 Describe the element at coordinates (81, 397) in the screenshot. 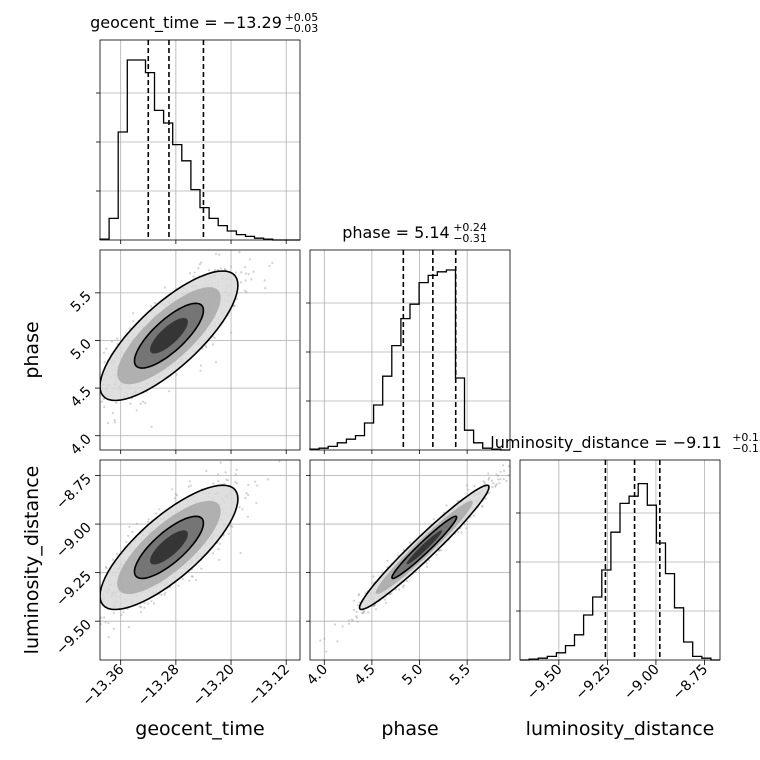

I see `y-tick-label: 4.5` at that location.